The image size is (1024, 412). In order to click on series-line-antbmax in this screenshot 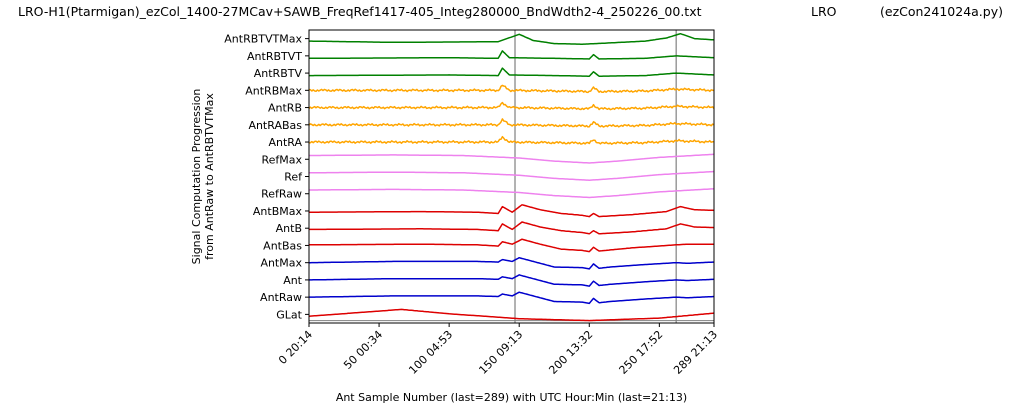, I will do `click(512, 211)`.